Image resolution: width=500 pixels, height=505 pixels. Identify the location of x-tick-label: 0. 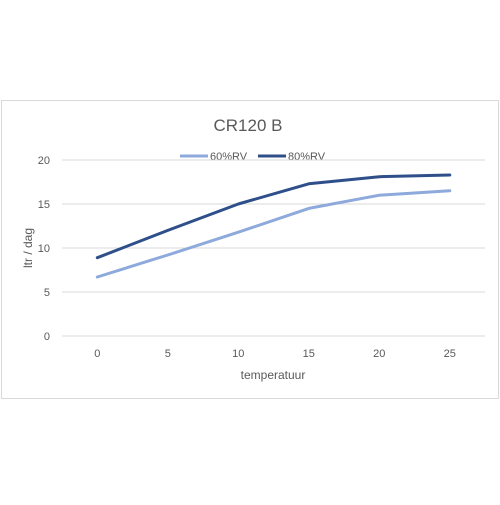
(97, 354).